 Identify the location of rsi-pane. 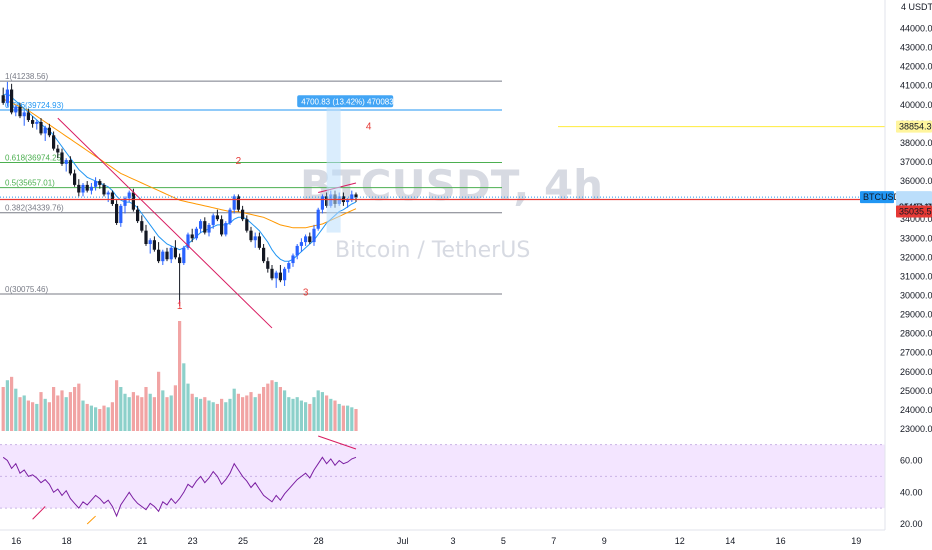
(442, 481).